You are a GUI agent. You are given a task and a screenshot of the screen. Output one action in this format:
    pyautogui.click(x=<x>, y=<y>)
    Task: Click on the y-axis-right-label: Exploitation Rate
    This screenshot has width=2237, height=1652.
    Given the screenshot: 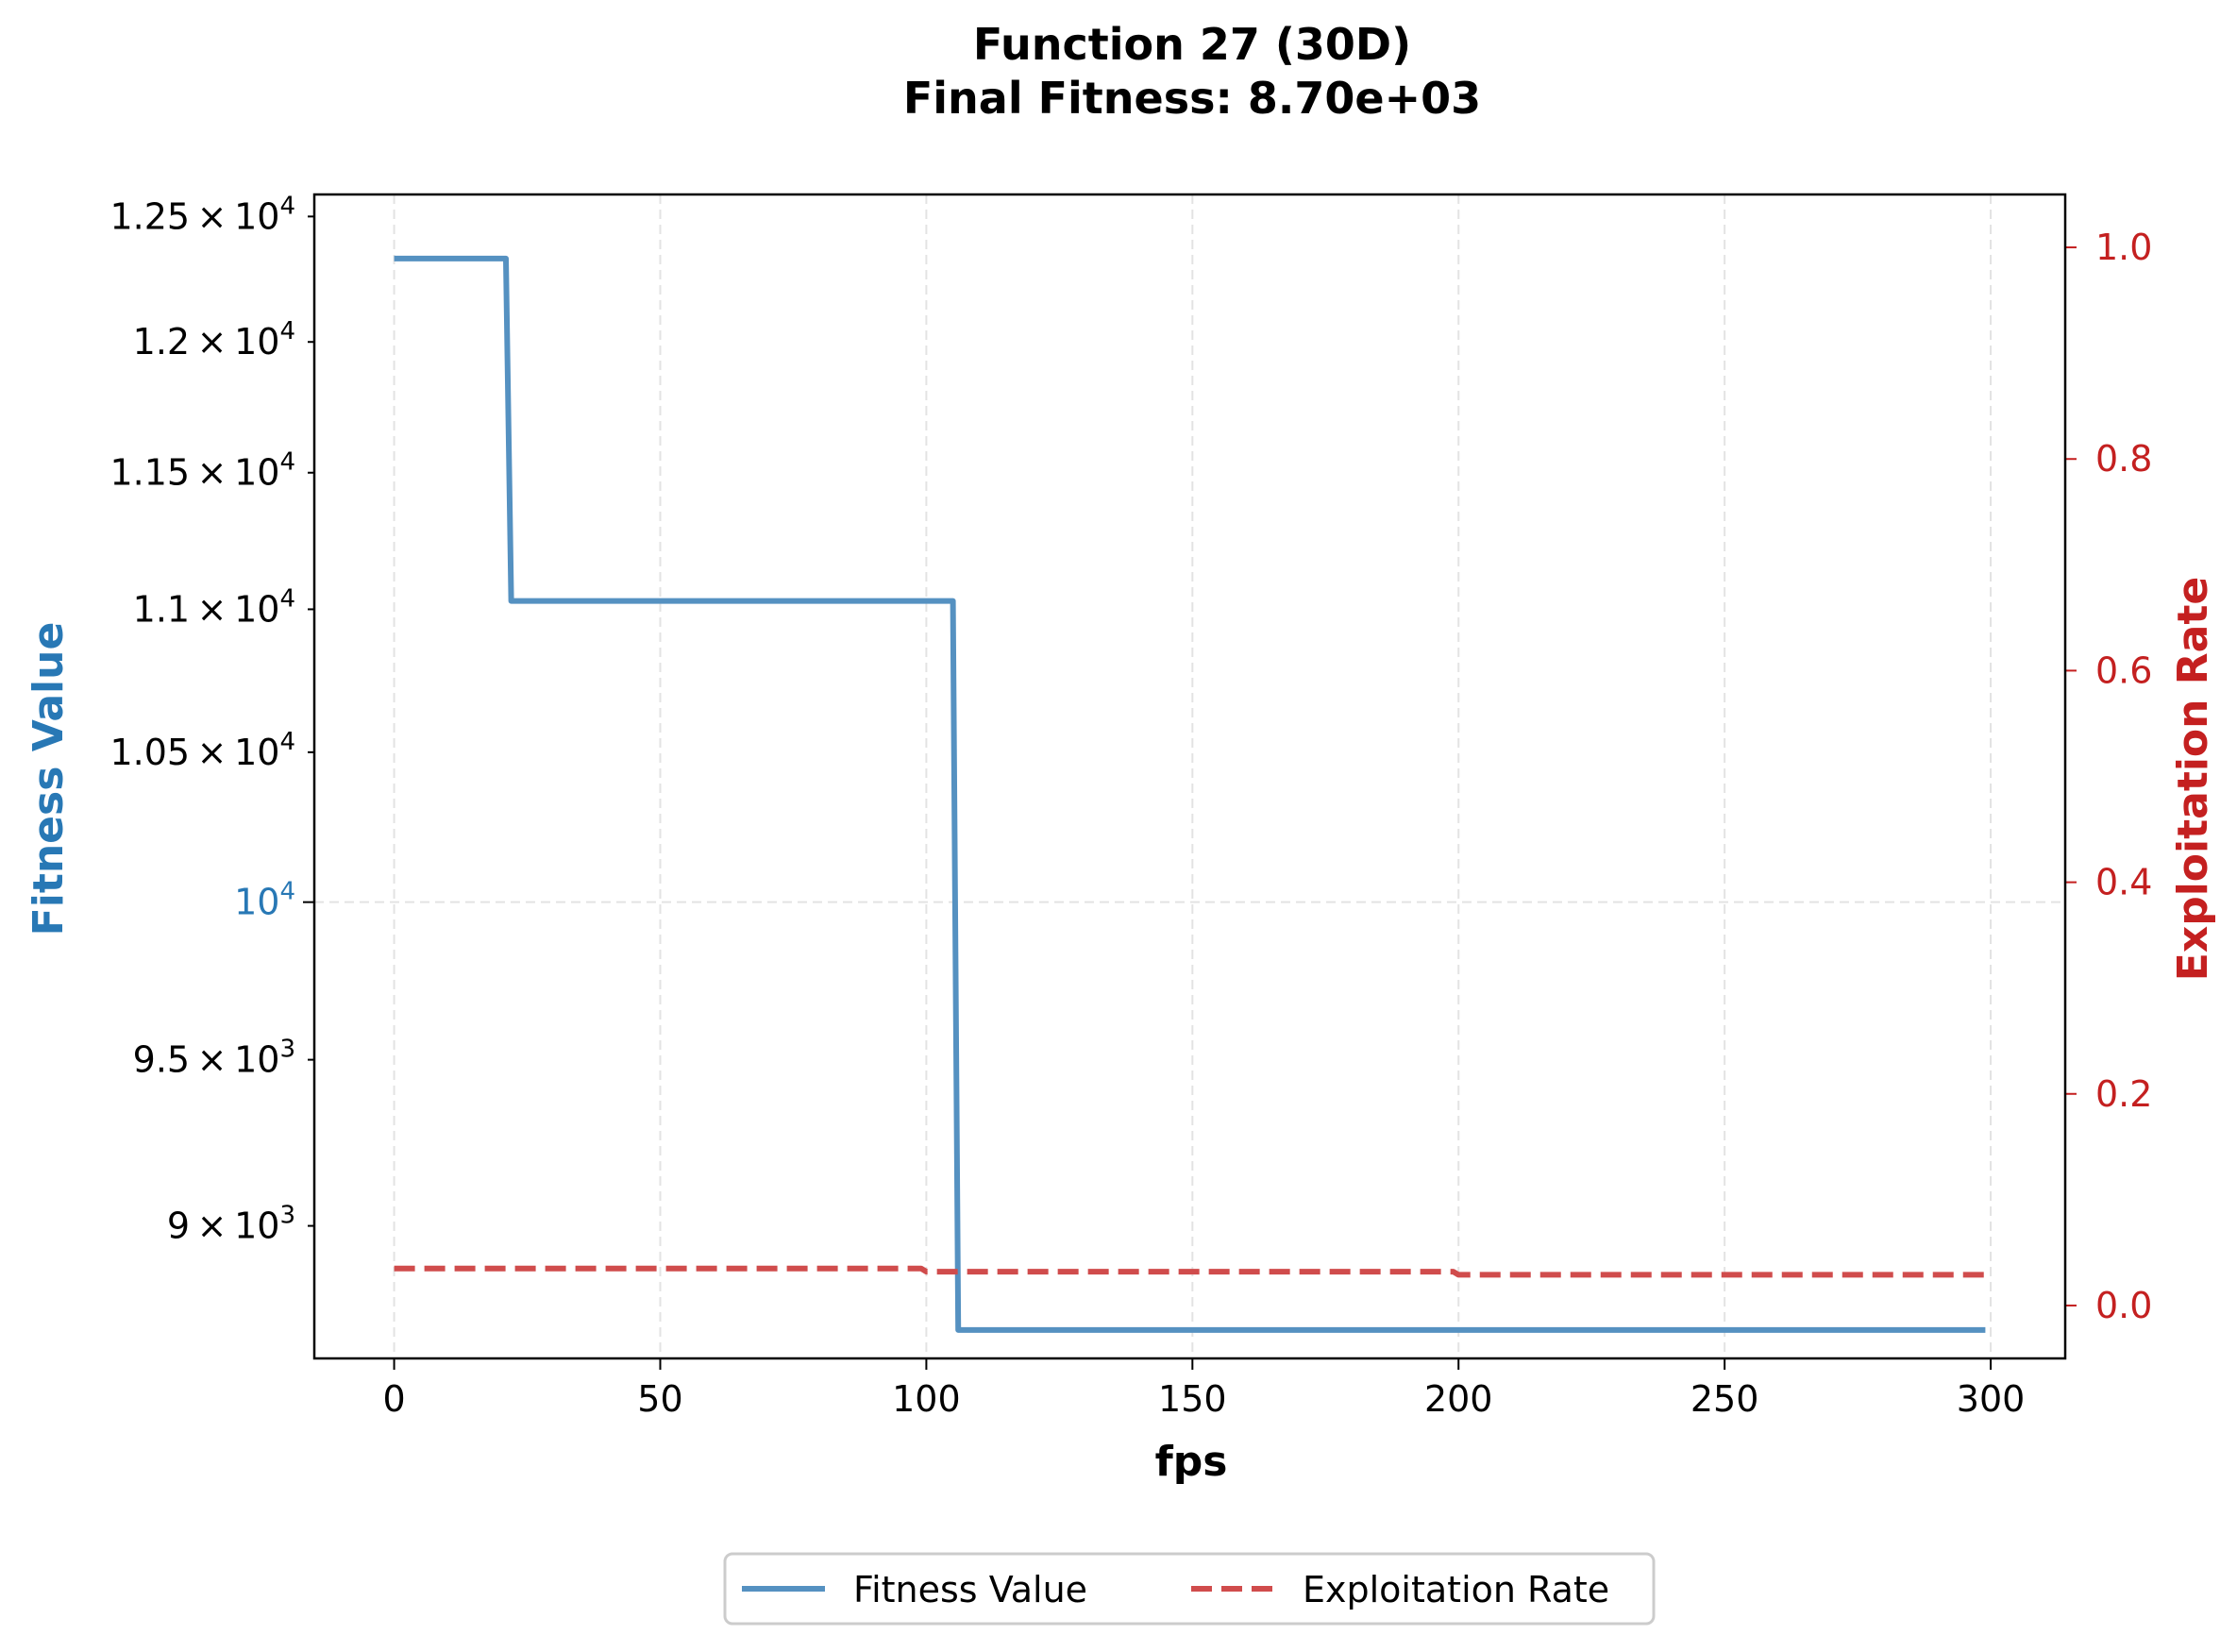 What is the action you would take?
    pyautogui.click(x=2193, y=779)
    